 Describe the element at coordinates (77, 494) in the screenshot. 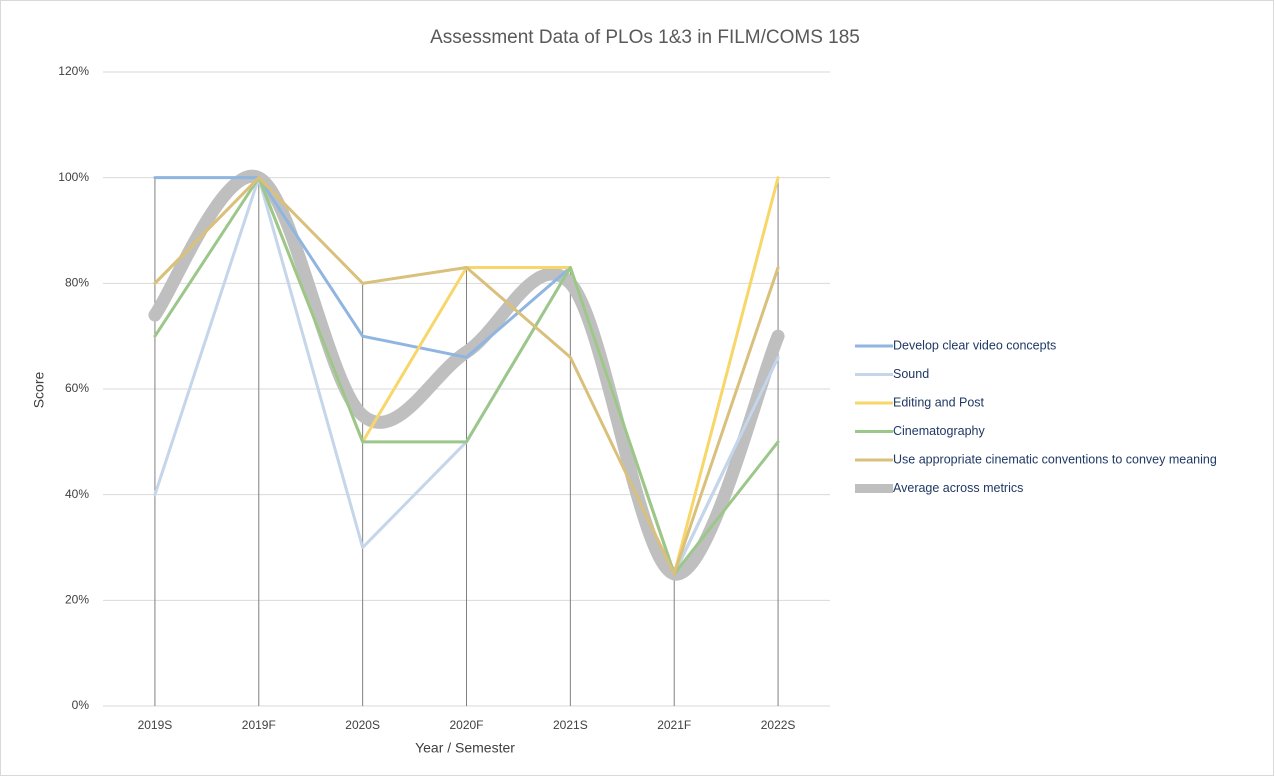

I see `y-tick-label: 40%` at that location.